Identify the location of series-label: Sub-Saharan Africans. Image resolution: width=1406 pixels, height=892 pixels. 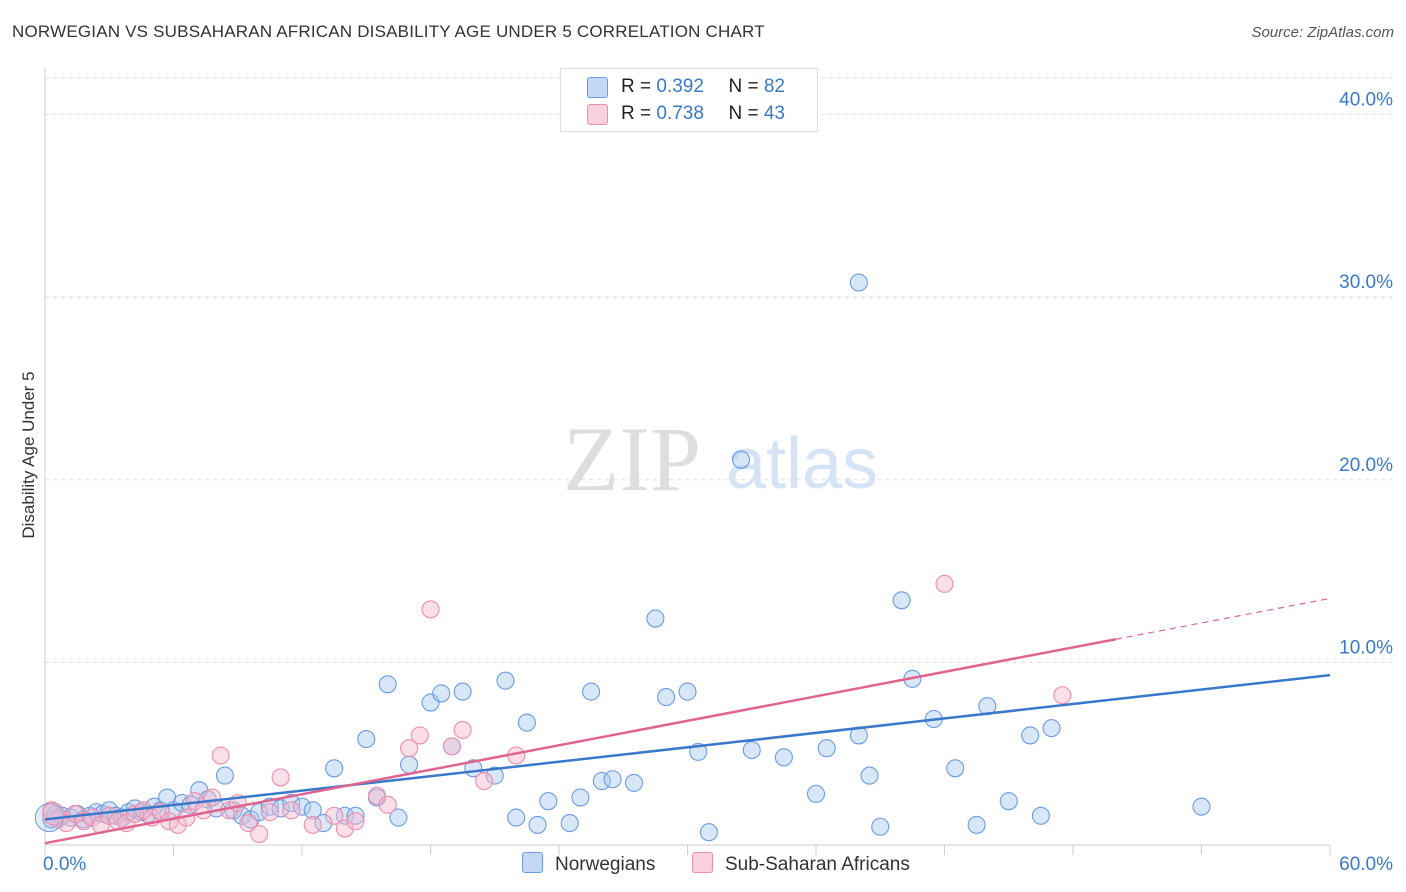
(817, 864).